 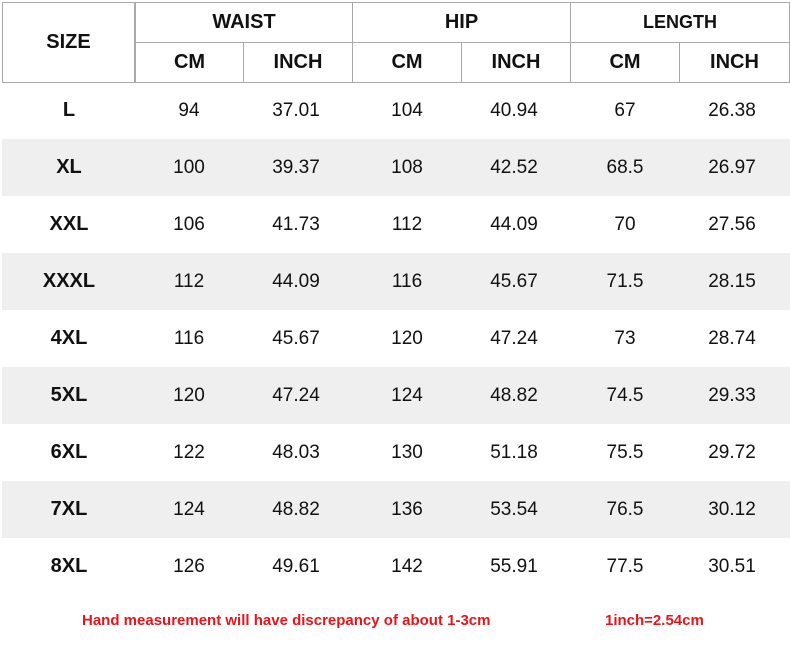 What do you see at coordinates (732, 224) in the screenshot?
I see `measurement: 27.56` at bounding box center [732, 224].